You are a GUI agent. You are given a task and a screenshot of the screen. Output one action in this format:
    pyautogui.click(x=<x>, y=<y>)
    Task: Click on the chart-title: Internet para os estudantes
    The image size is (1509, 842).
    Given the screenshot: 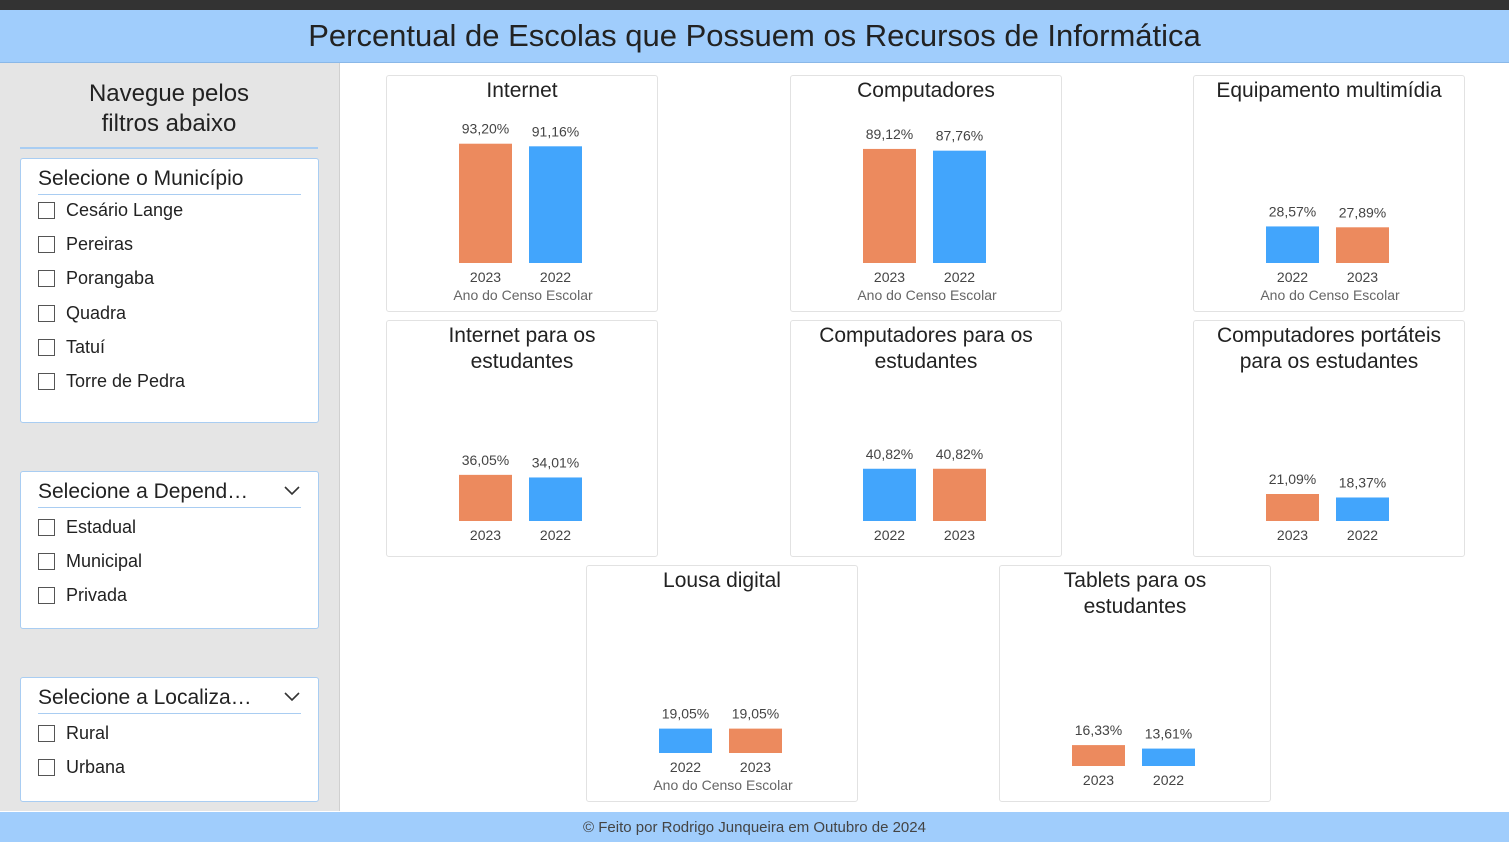 What is the action you would take?
    pyautogui.click(x=522, y=349)
    